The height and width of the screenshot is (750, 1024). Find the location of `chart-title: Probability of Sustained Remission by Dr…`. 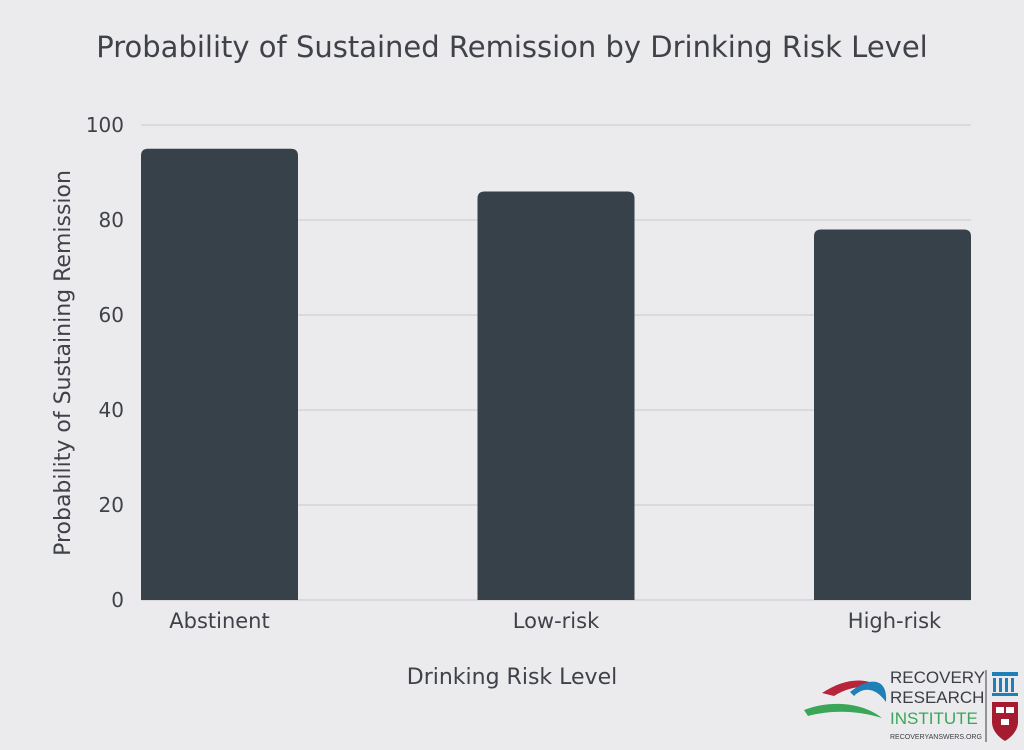

chart-title: Probability of Sustained Remission by Dr… is located at coordinates (511, 47).